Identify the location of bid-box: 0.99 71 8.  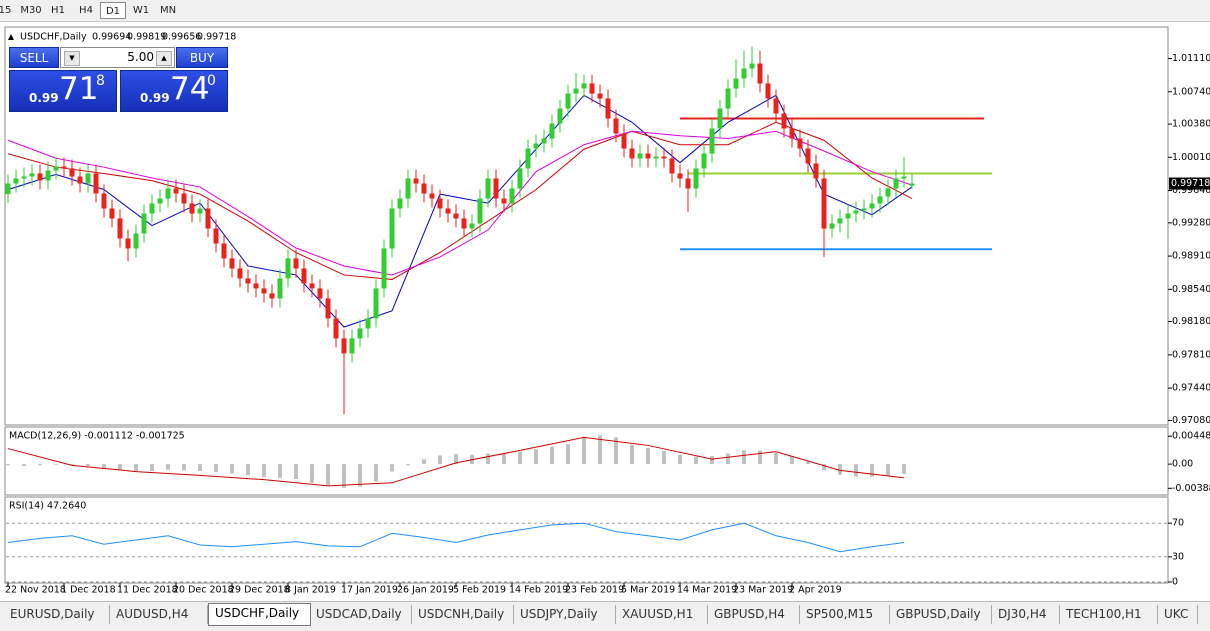
(63, 91).